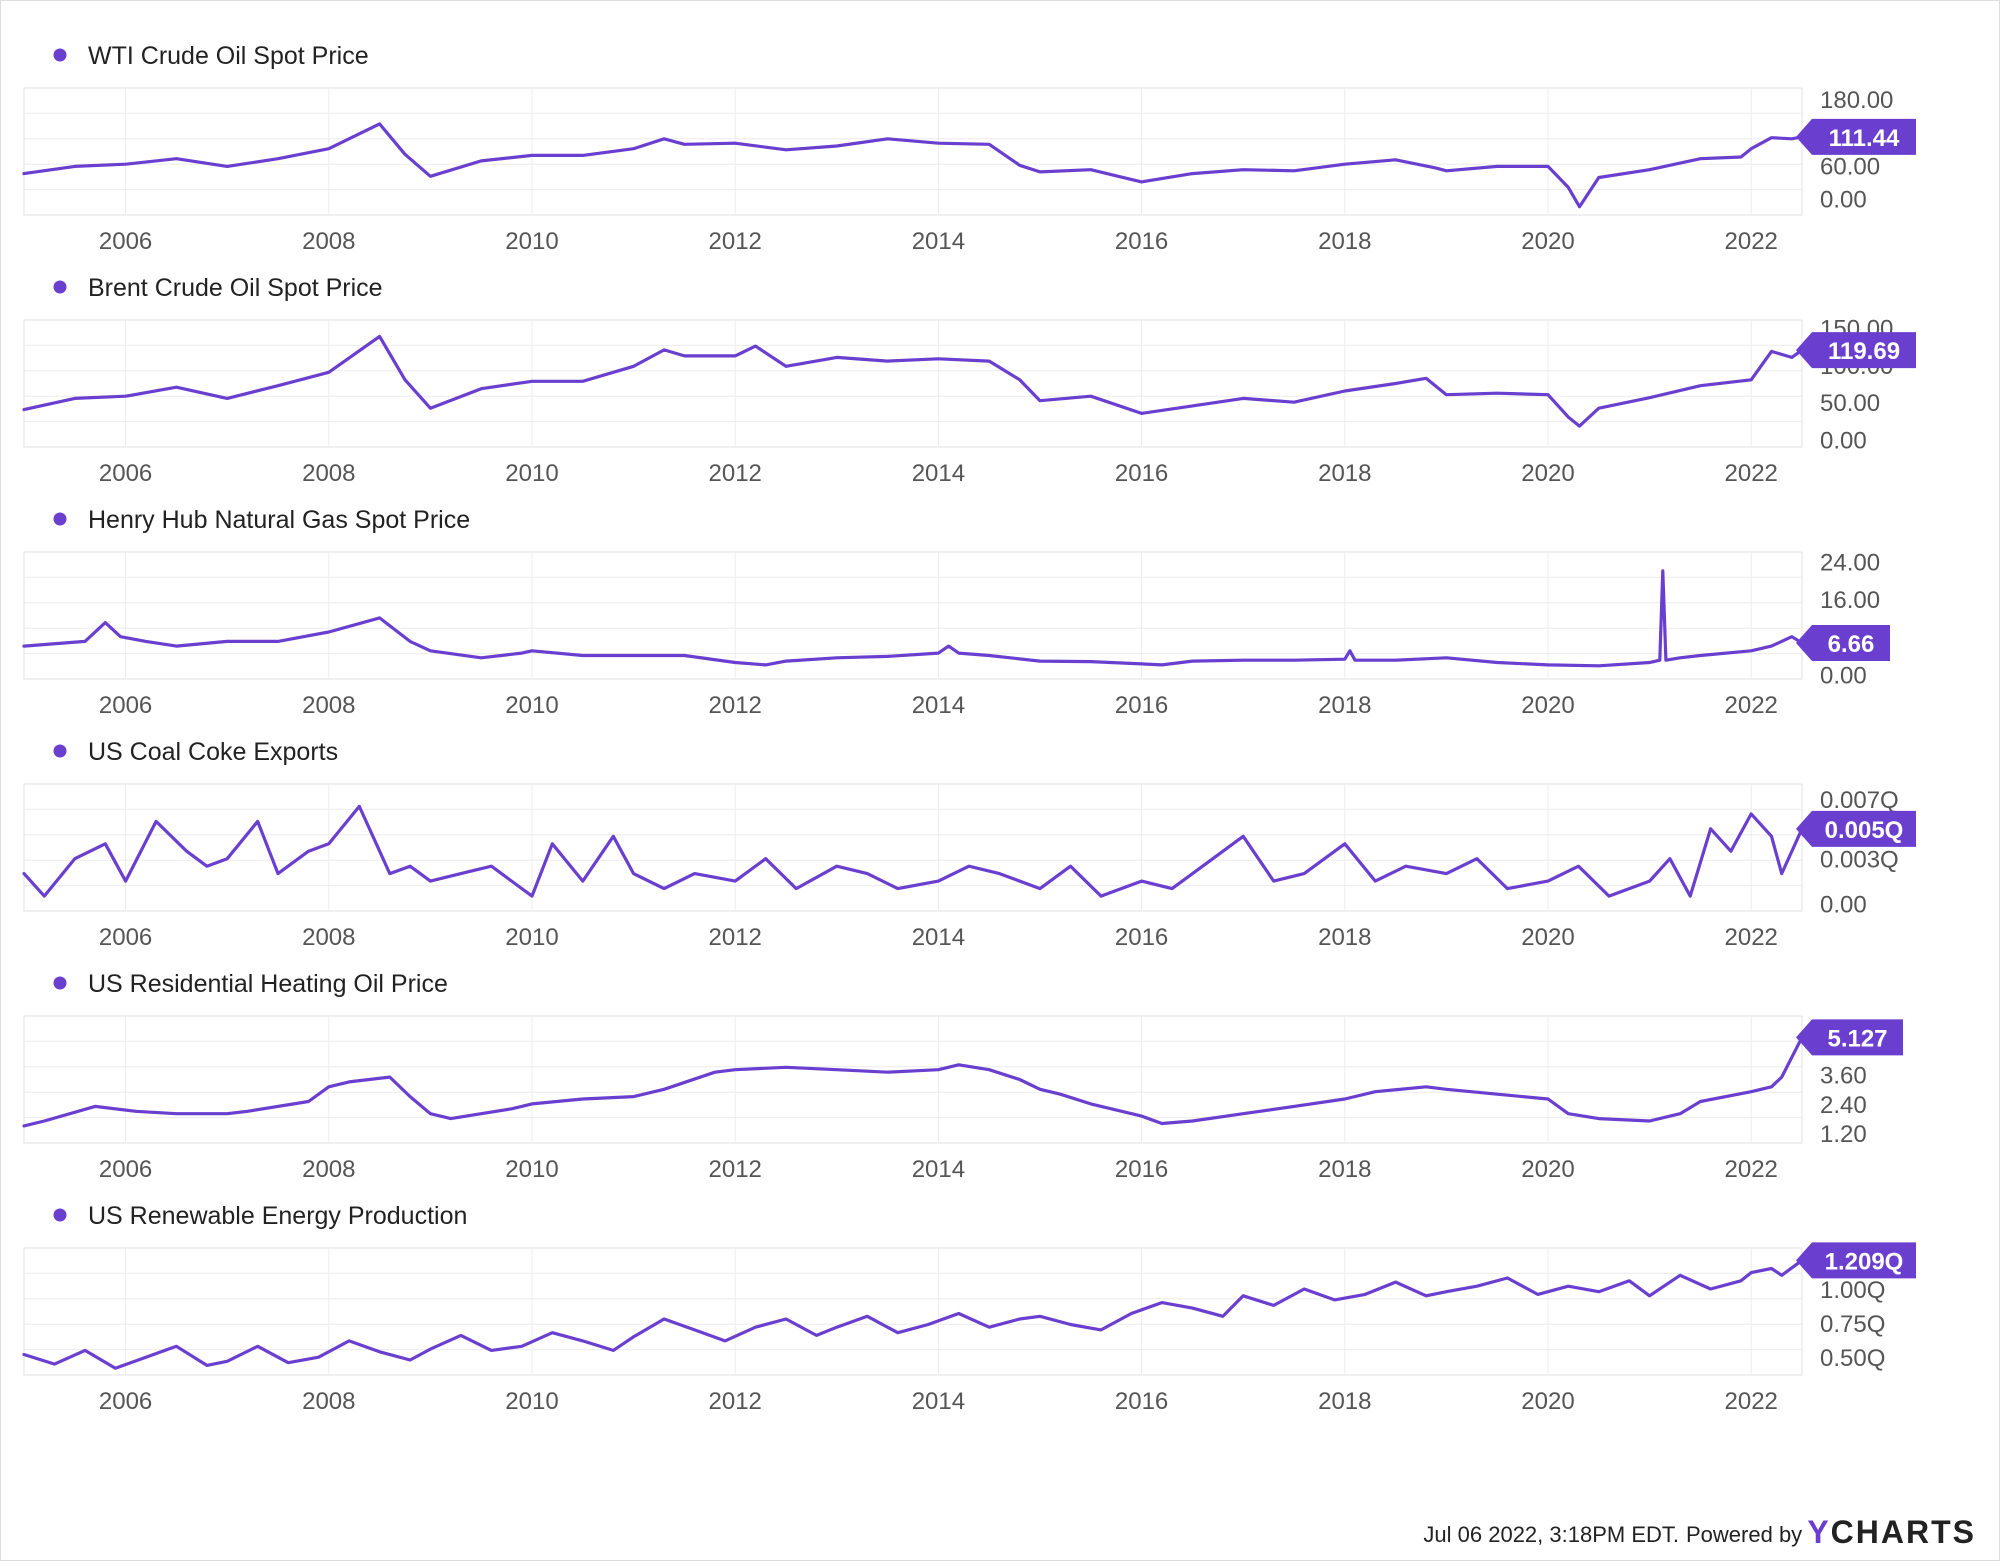  I want to click on last-value-badge: 6.66, so click(1843, 642).